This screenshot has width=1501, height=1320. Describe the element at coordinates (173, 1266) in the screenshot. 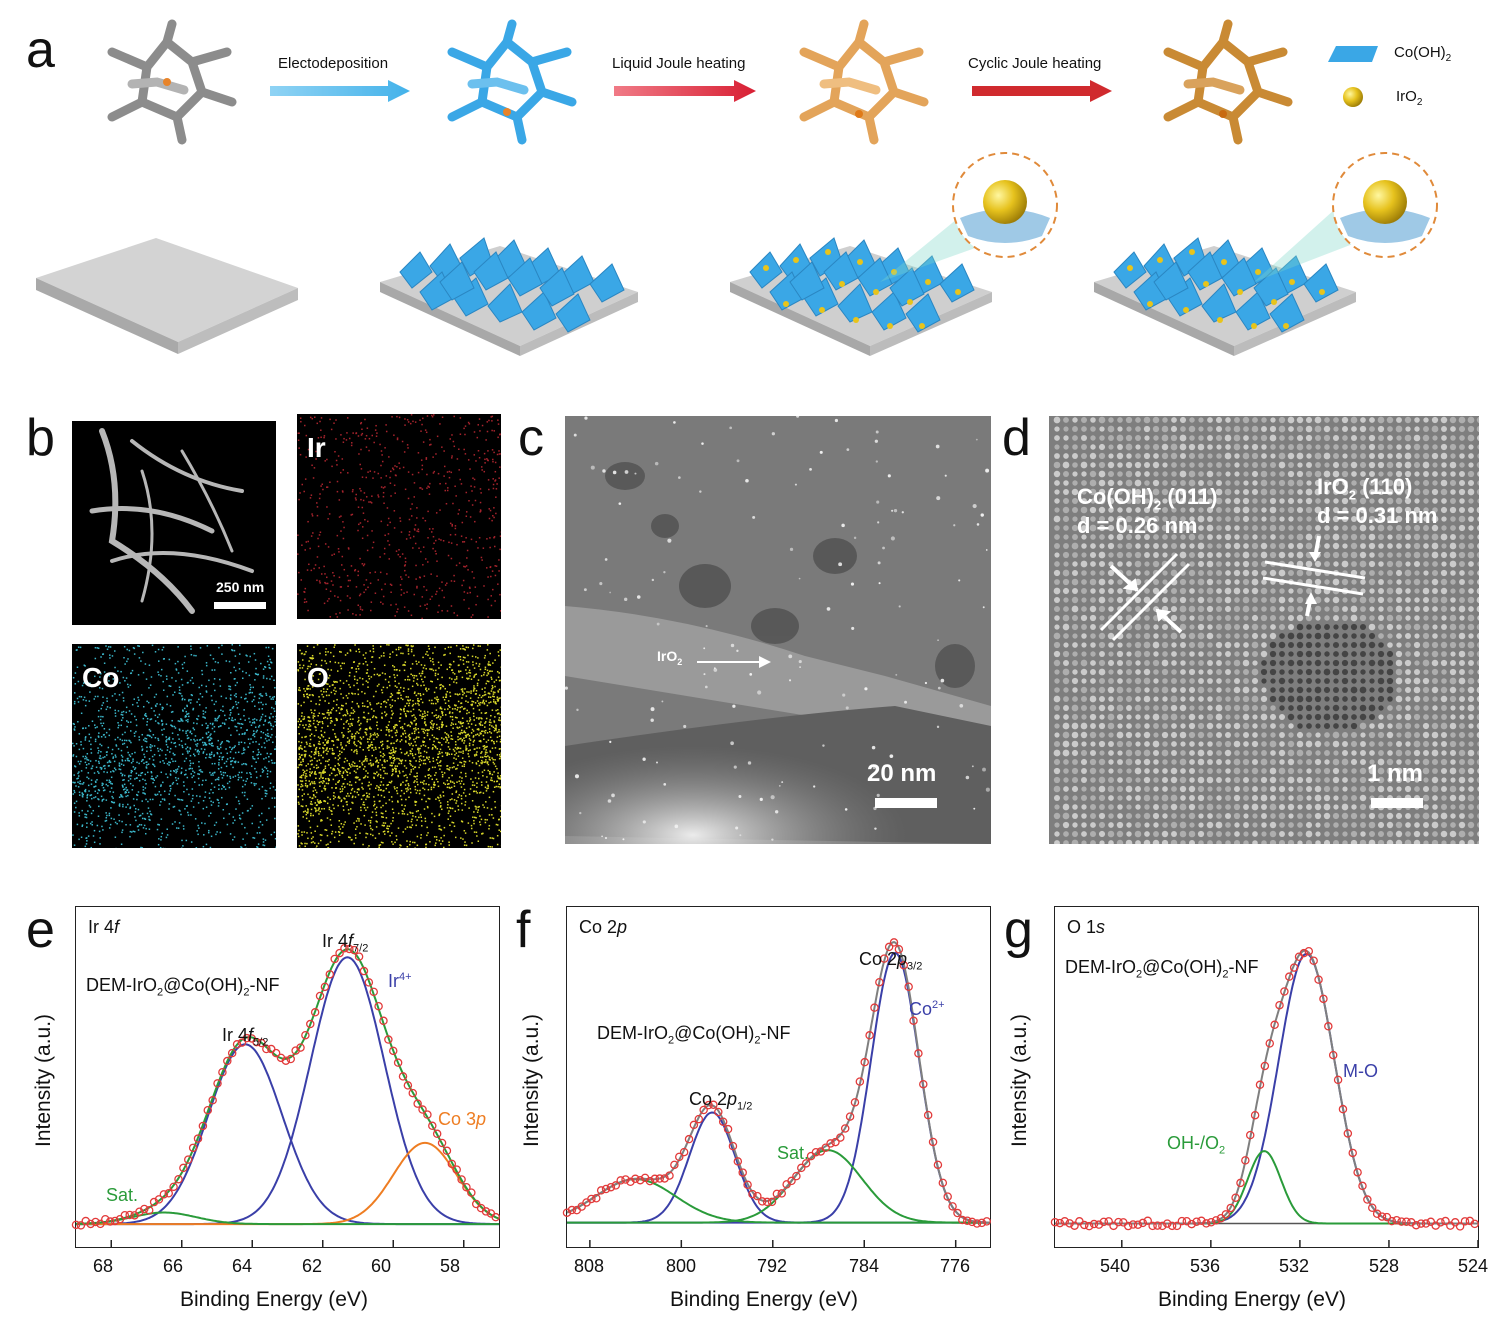

I see `x-tick: 66` at that location.